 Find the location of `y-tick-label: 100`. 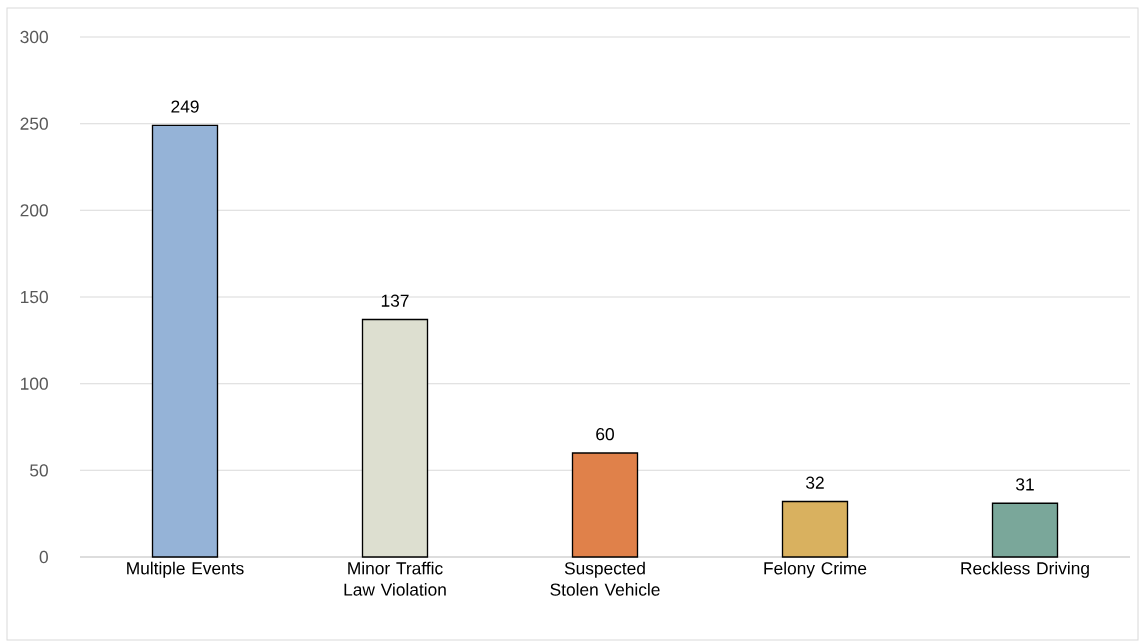

y-tick-label: 100 is located at coordinates (34, 383).